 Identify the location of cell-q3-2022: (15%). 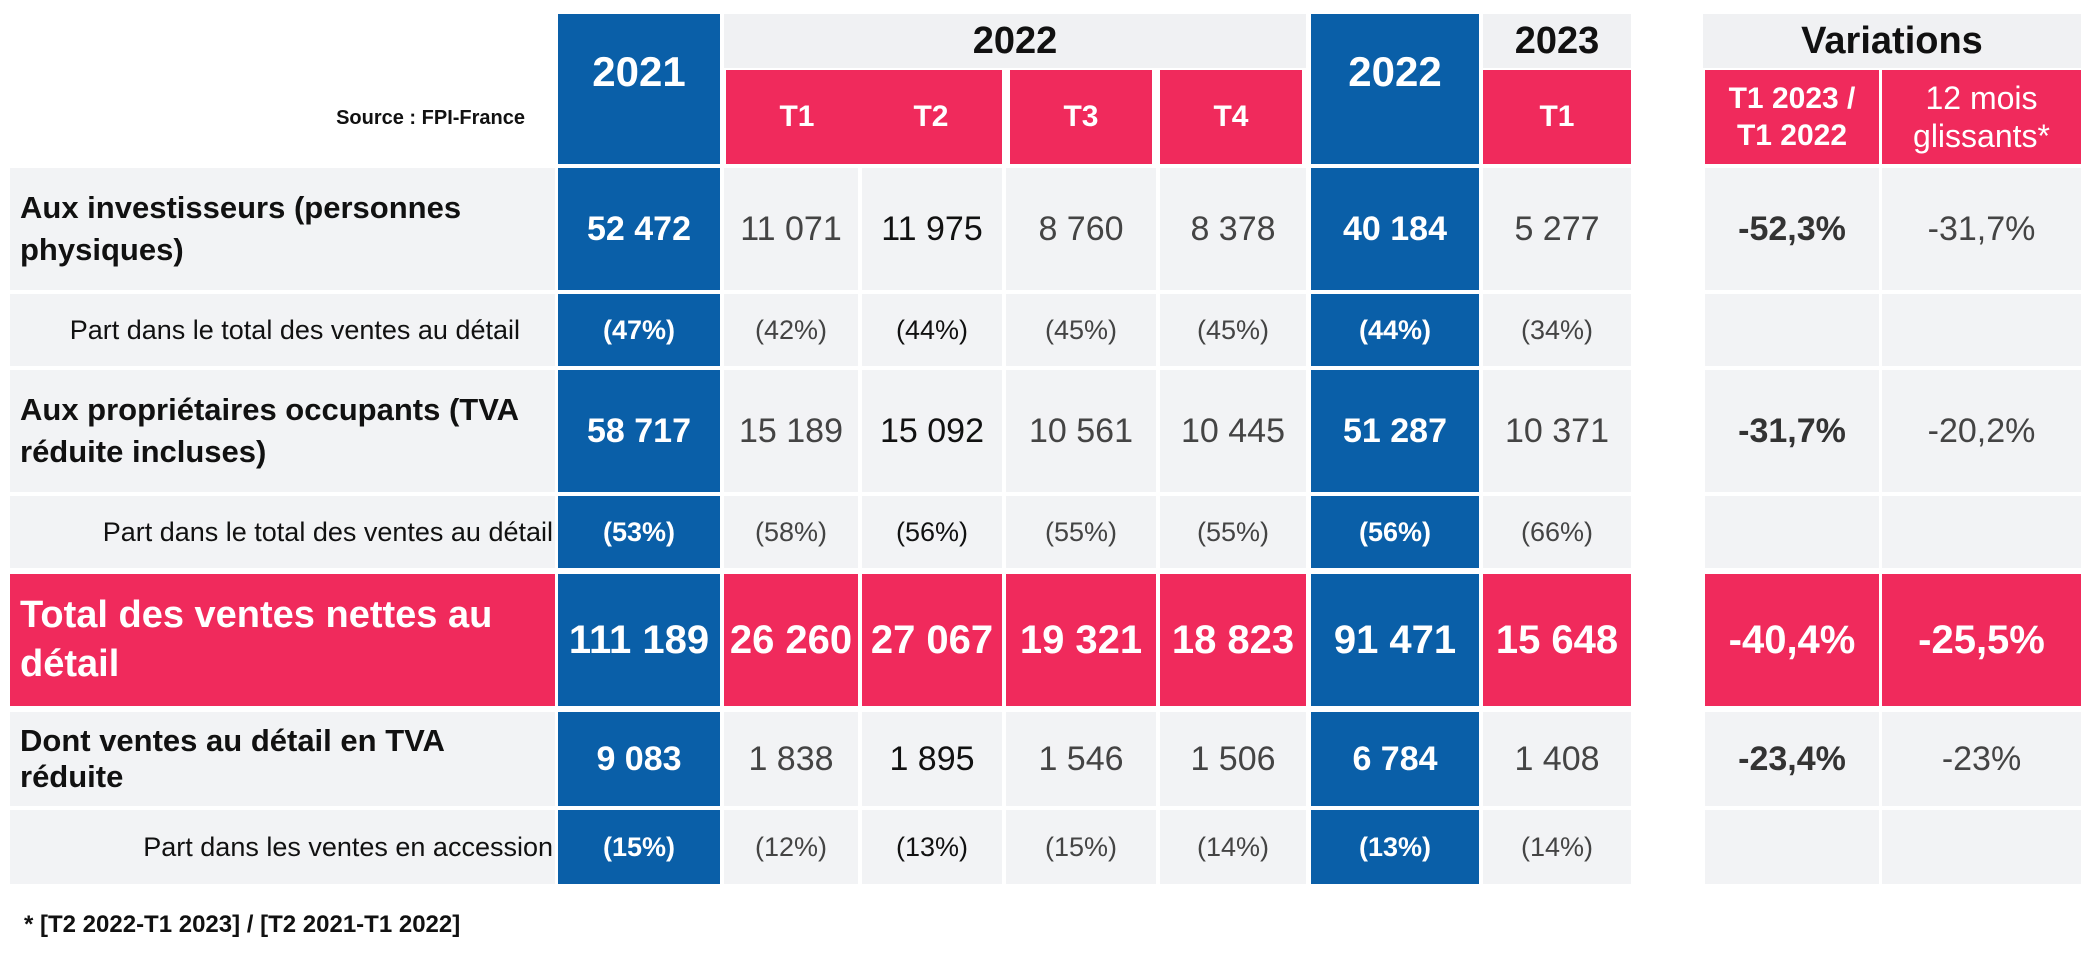
(1081, 847).